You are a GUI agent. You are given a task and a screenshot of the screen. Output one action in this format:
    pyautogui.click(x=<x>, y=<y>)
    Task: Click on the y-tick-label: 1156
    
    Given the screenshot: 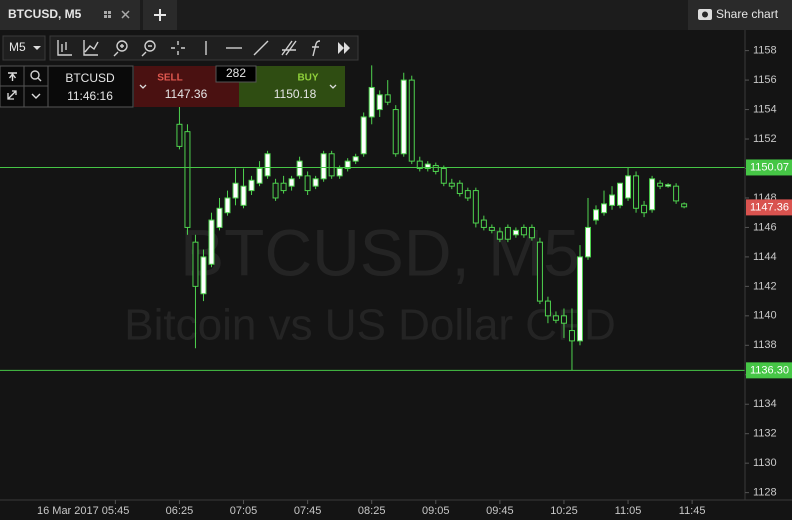 What is the action you would take?
    pyautogui.click(x=765, y=80)
    